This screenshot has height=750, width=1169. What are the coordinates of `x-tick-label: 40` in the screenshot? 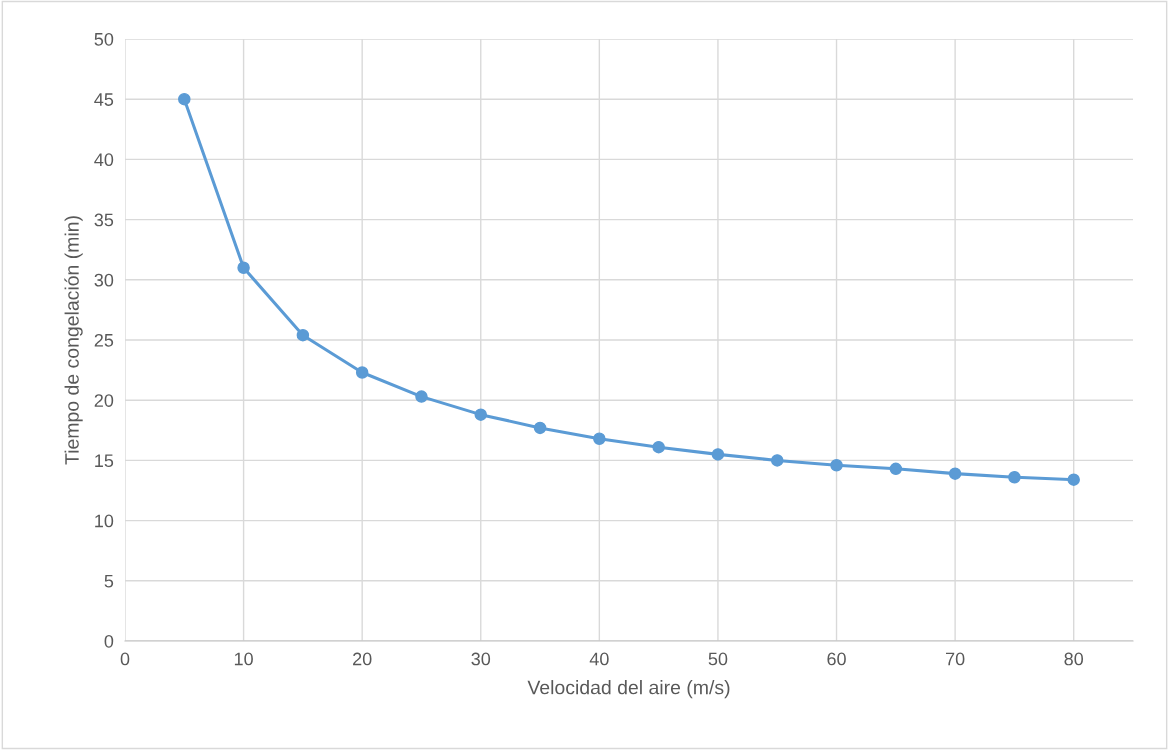 It's located at (599, 659).